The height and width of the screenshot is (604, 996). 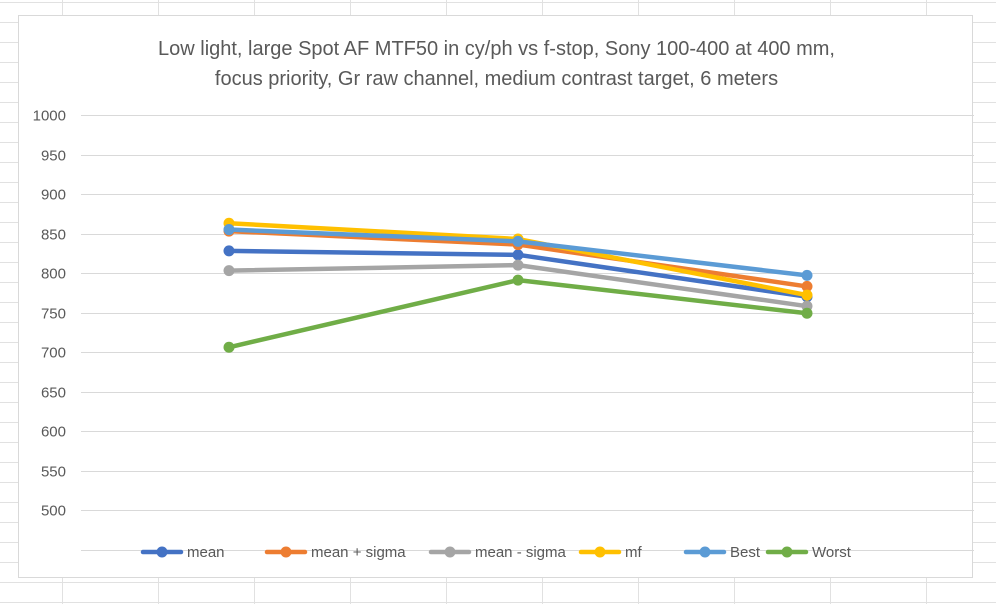 What do you see at coordinates (49, 116) in the screenshot?
I see `y-tick-label: 1000` at bounding box center [49, 116].